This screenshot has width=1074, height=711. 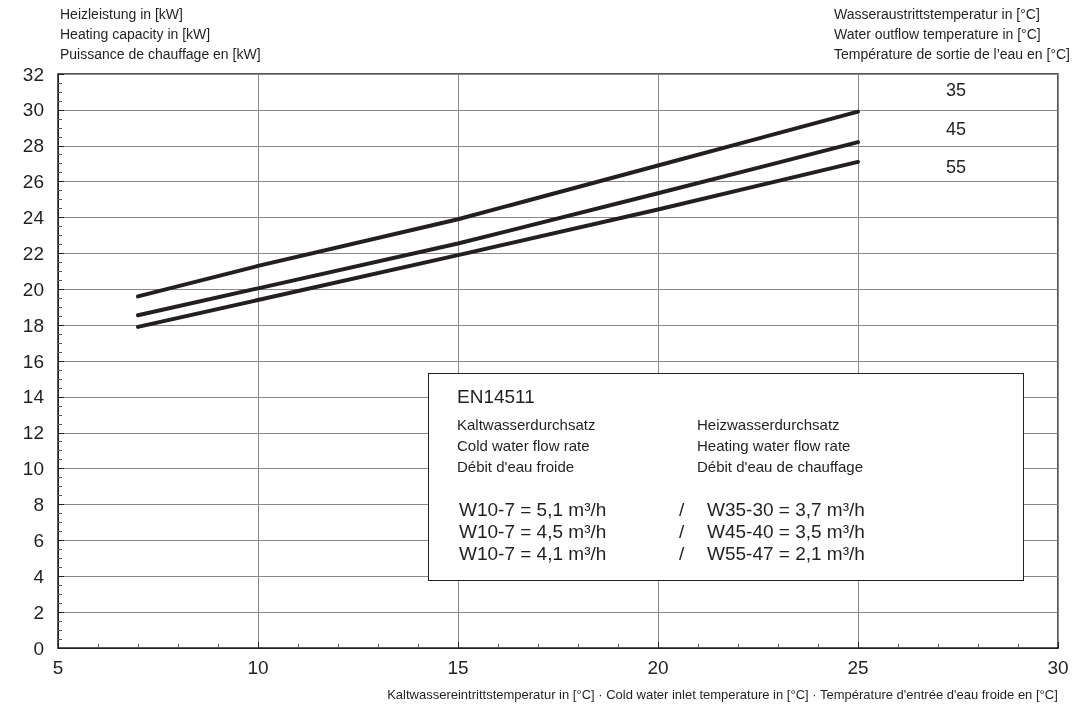 I want to click on x-tick-label: 20, so click(x=658, y=667).